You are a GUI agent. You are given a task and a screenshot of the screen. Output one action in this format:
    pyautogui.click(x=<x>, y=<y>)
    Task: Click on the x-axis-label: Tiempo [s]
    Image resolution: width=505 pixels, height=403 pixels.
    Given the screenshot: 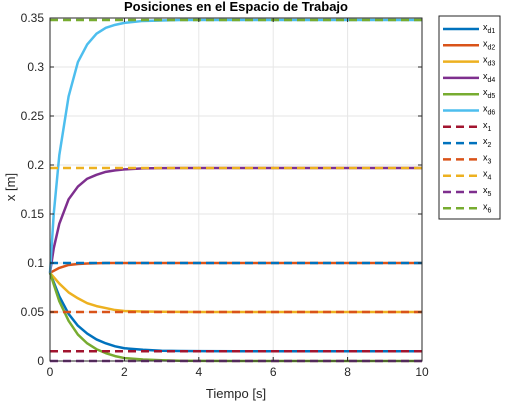 What is the action you would take?
    pyautogui.click(x=236, y=393)
    